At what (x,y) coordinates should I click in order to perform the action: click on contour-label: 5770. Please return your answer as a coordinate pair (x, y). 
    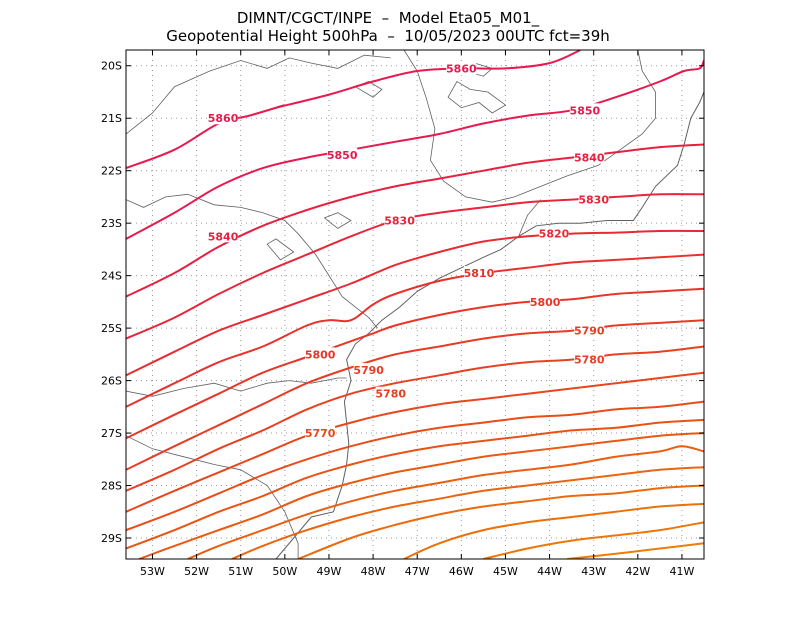
    Looking at the image, I should click on (320, 433).